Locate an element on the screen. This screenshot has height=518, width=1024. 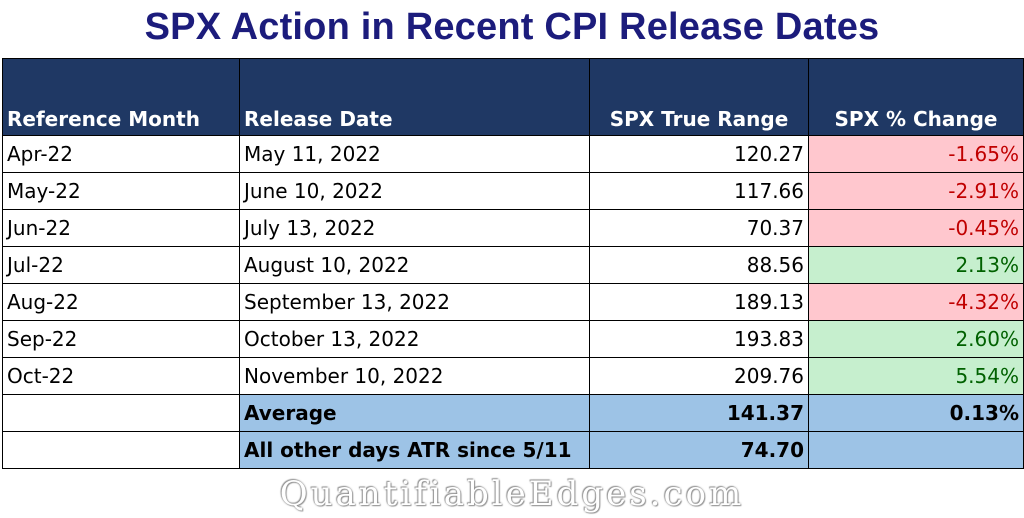
table-row: Oct-22 November 10, 2022 209.76 5.54% is located at coordinates (513, 376).